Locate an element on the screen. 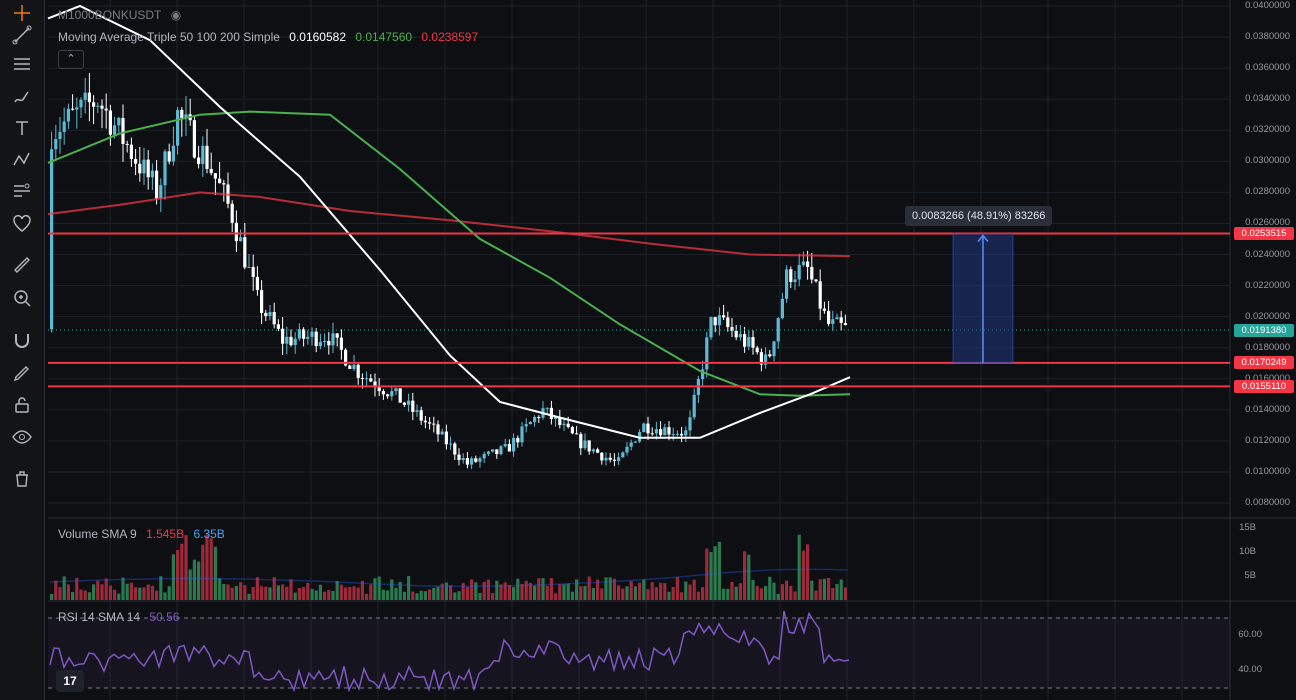 The image size is (1296, 700). trendline-icon is located at coordinates (22, 35).